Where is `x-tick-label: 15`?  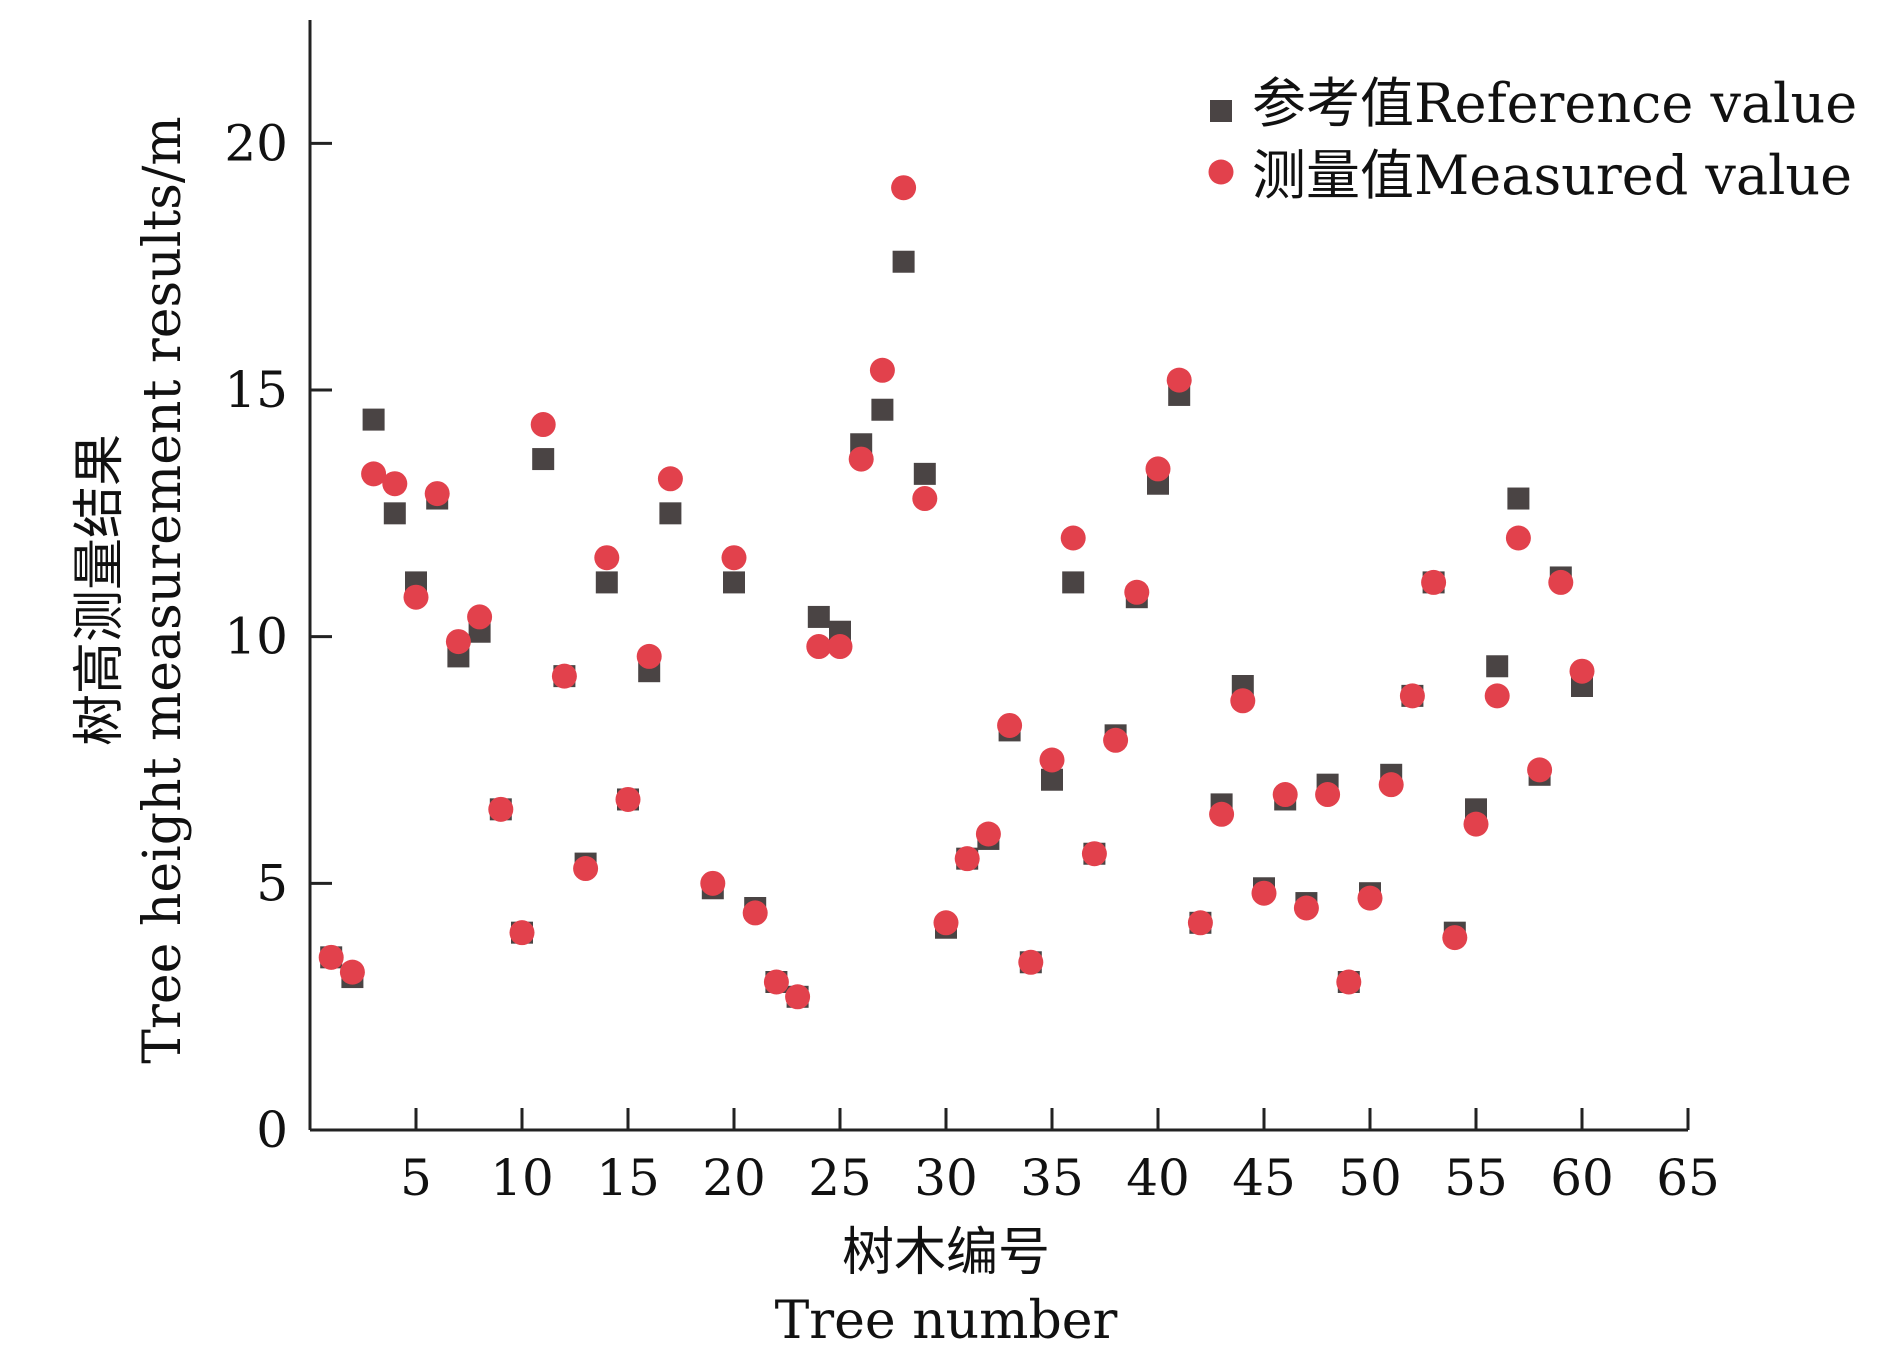
x-tick-label: 15 is located at coordinates (628, 1178).